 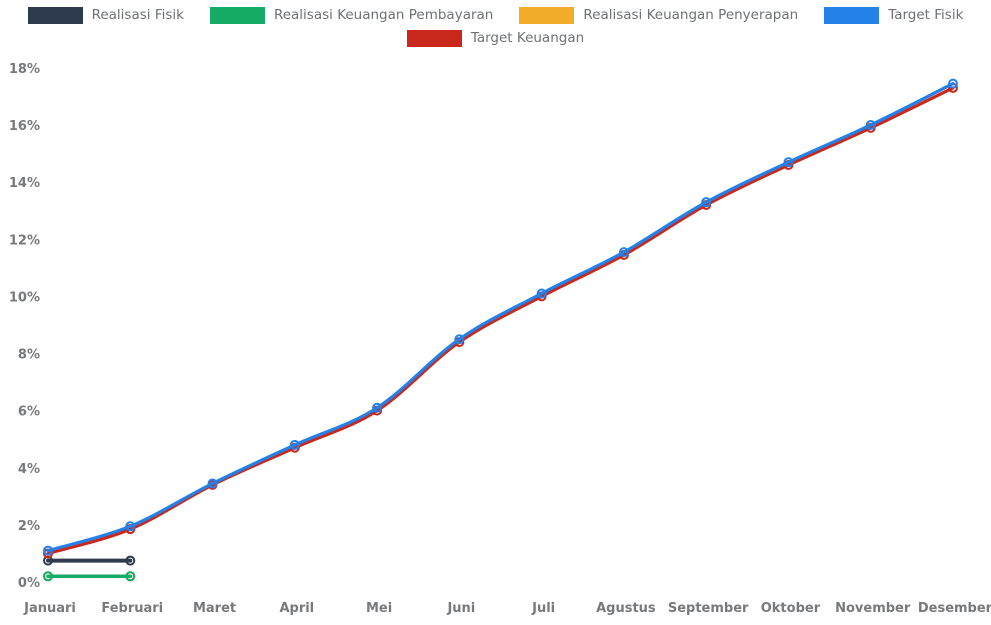 I want to click on legend-swatch-realisasi-fisik, so click(x=55, y=15).